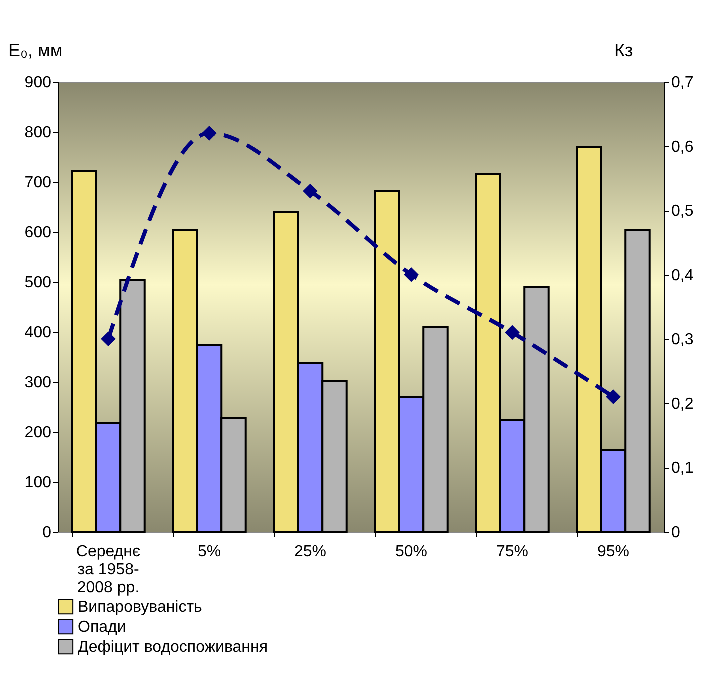 Image resolution: width=723 pixels, height=673 pixels. Describe the element at coordinates (210, 552) in the screenshot. I see `x-tick-label: 5%` at that location.